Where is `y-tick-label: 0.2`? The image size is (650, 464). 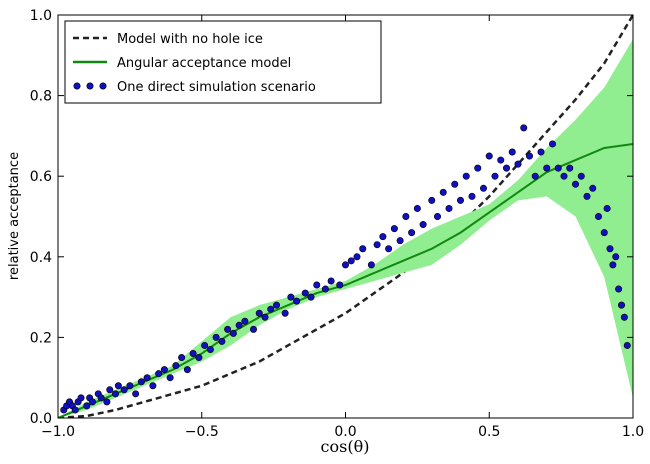
y-tick-label: 0.2 is located at coordinates (41, 338).